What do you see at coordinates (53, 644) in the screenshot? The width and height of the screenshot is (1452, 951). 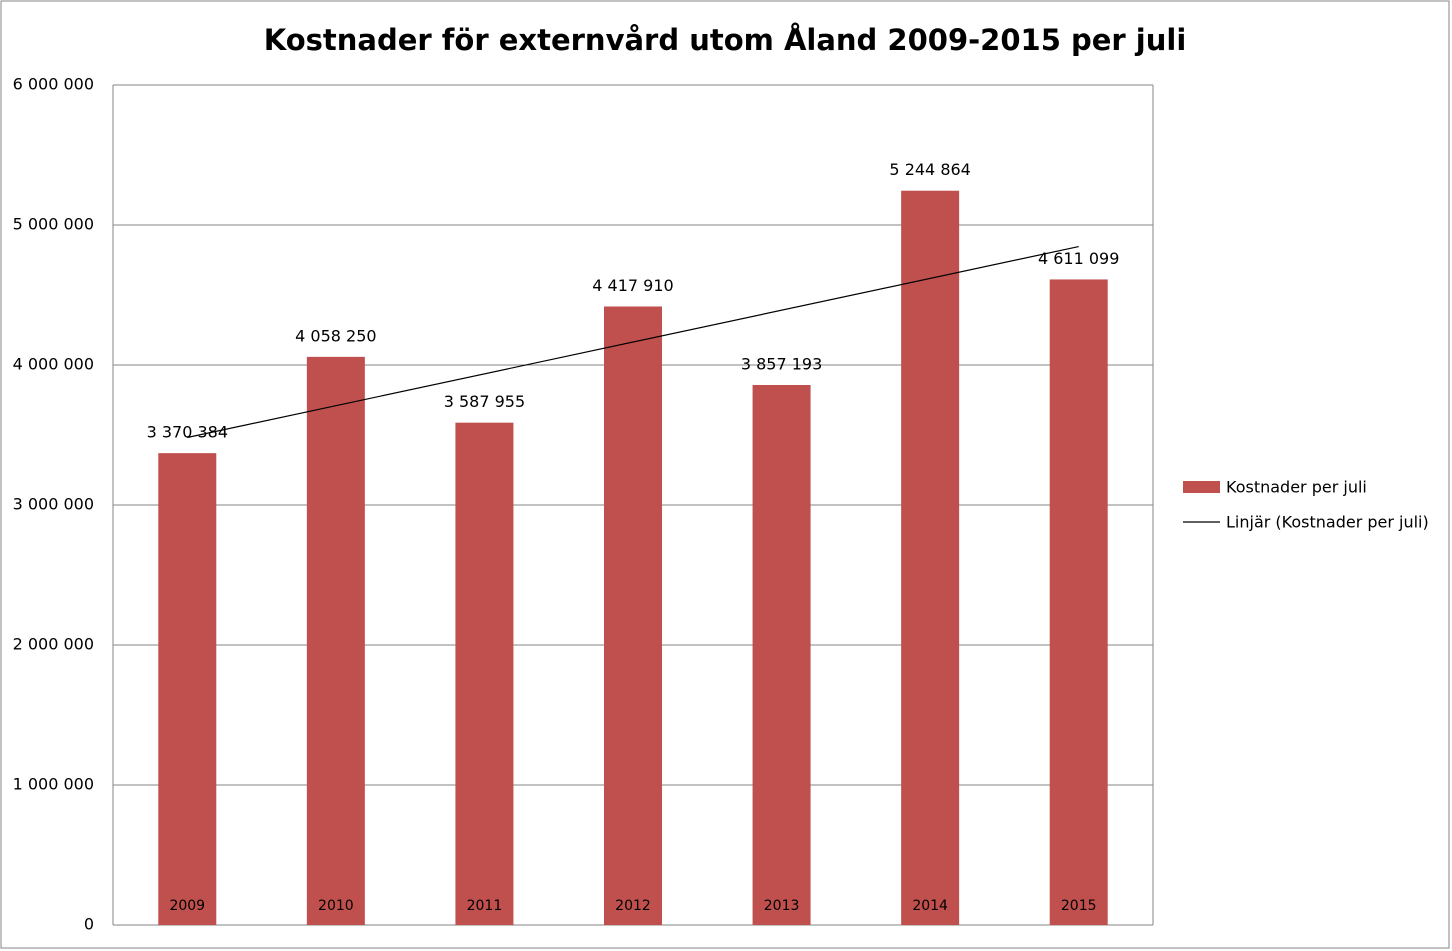 I see `y-tick-label: 2 000 000` at bounding box center [53, 644].